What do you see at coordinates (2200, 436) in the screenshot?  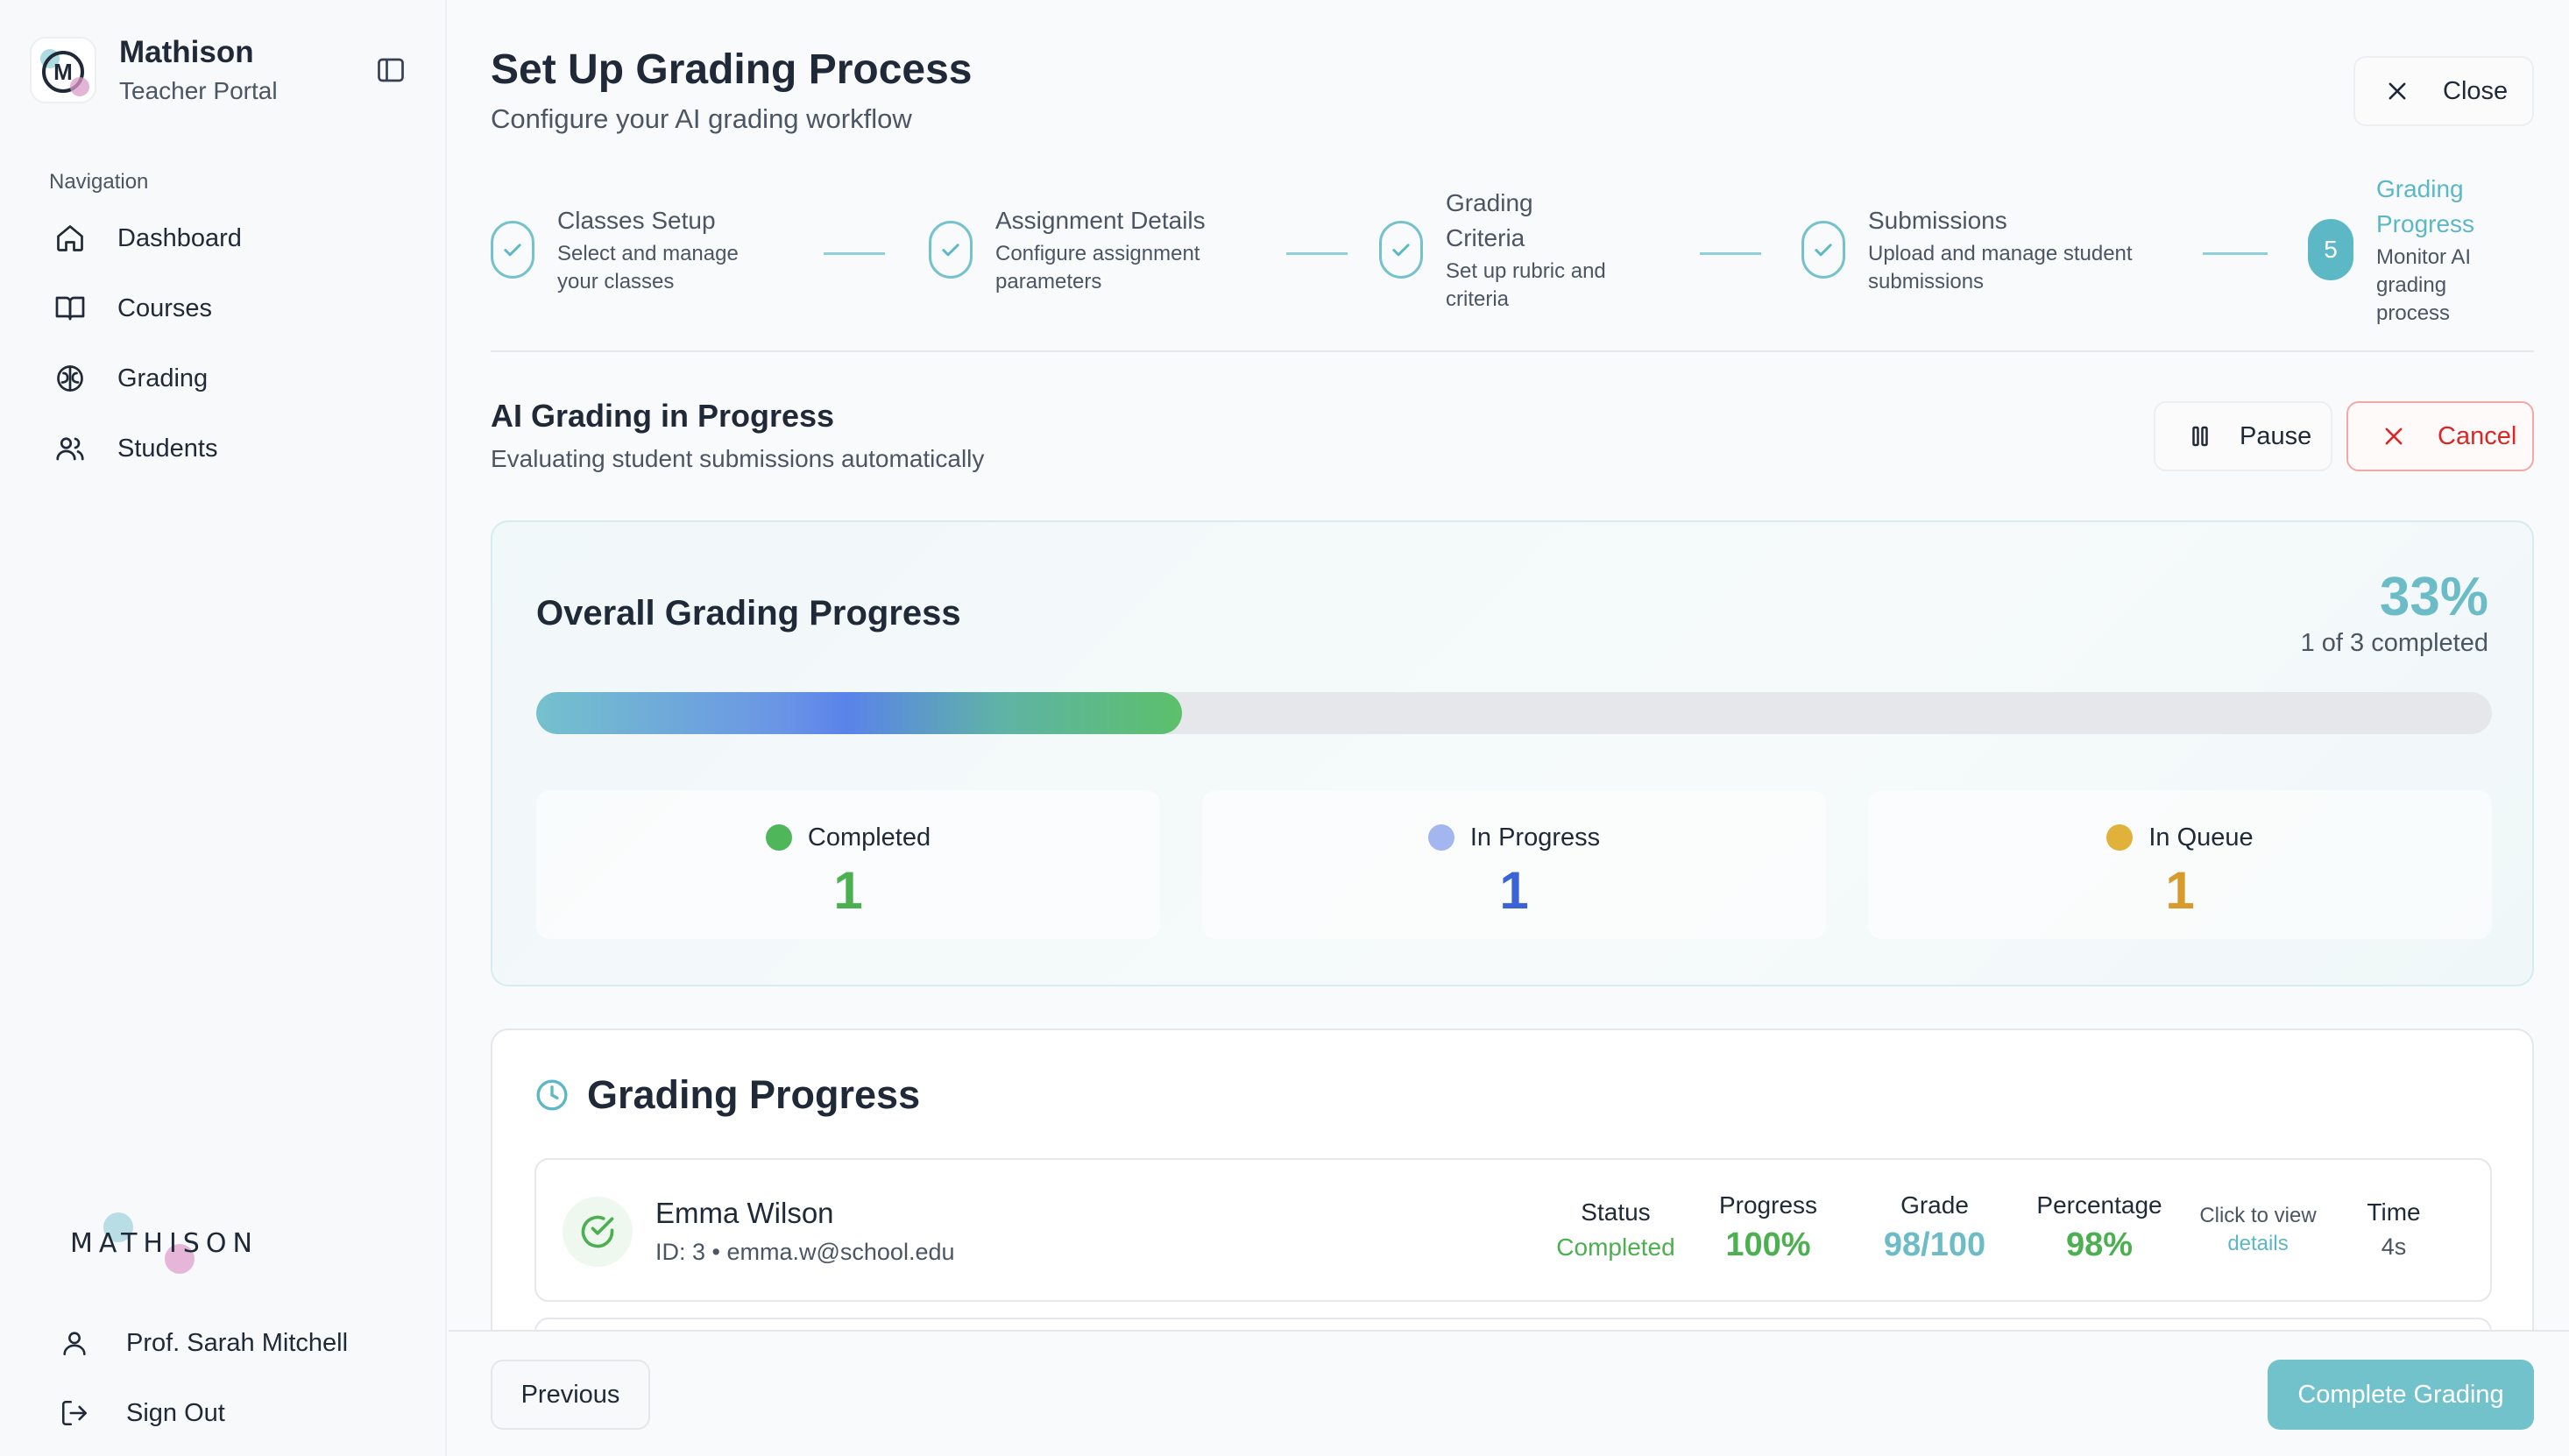 I see `pause-icon` at bounding box center [2200, 436].